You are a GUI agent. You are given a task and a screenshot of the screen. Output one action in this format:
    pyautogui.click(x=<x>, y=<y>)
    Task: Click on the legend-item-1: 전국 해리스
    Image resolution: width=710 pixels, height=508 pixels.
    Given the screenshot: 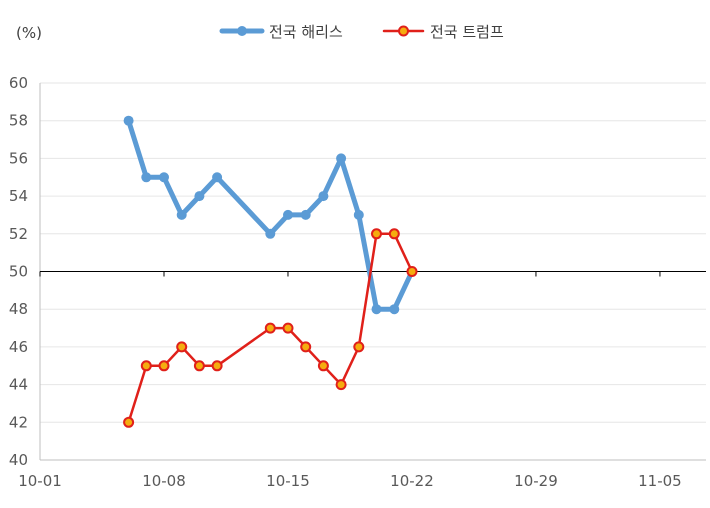 What is the action you would take?
    pyautogui.click(x=281, y=32)
    